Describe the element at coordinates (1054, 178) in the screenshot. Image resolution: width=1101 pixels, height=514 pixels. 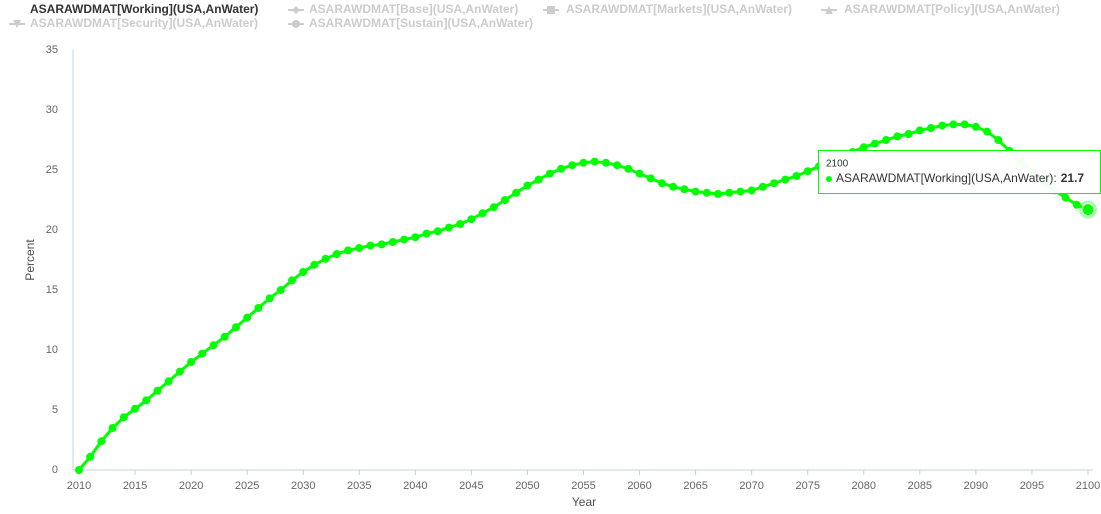
I see `tooltip-part: :` at that location.